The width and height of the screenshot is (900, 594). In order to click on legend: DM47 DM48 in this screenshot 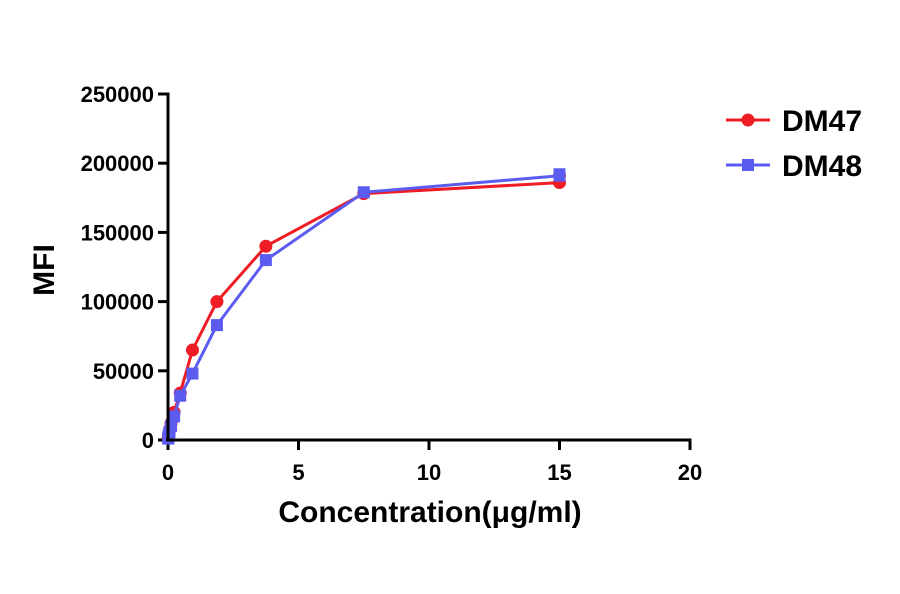, I will do `click(794, 144)`.